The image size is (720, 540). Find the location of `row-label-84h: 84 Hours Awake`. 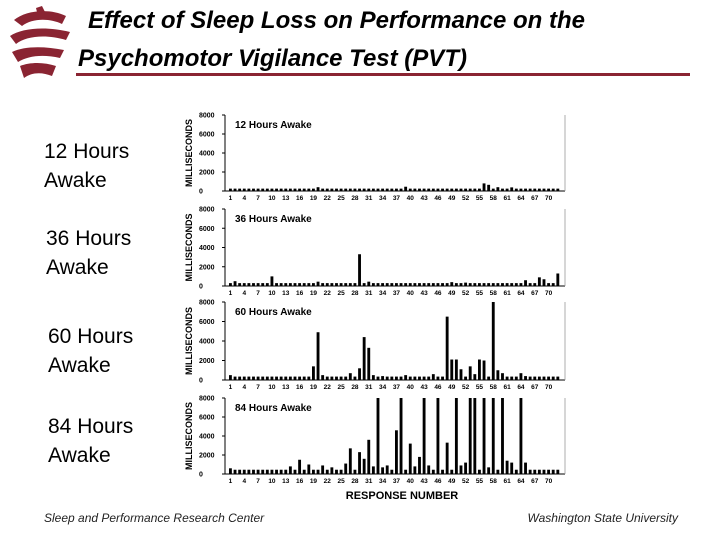

row-label-84h: 84 Hours Awake is located at coordinates (90, 441).